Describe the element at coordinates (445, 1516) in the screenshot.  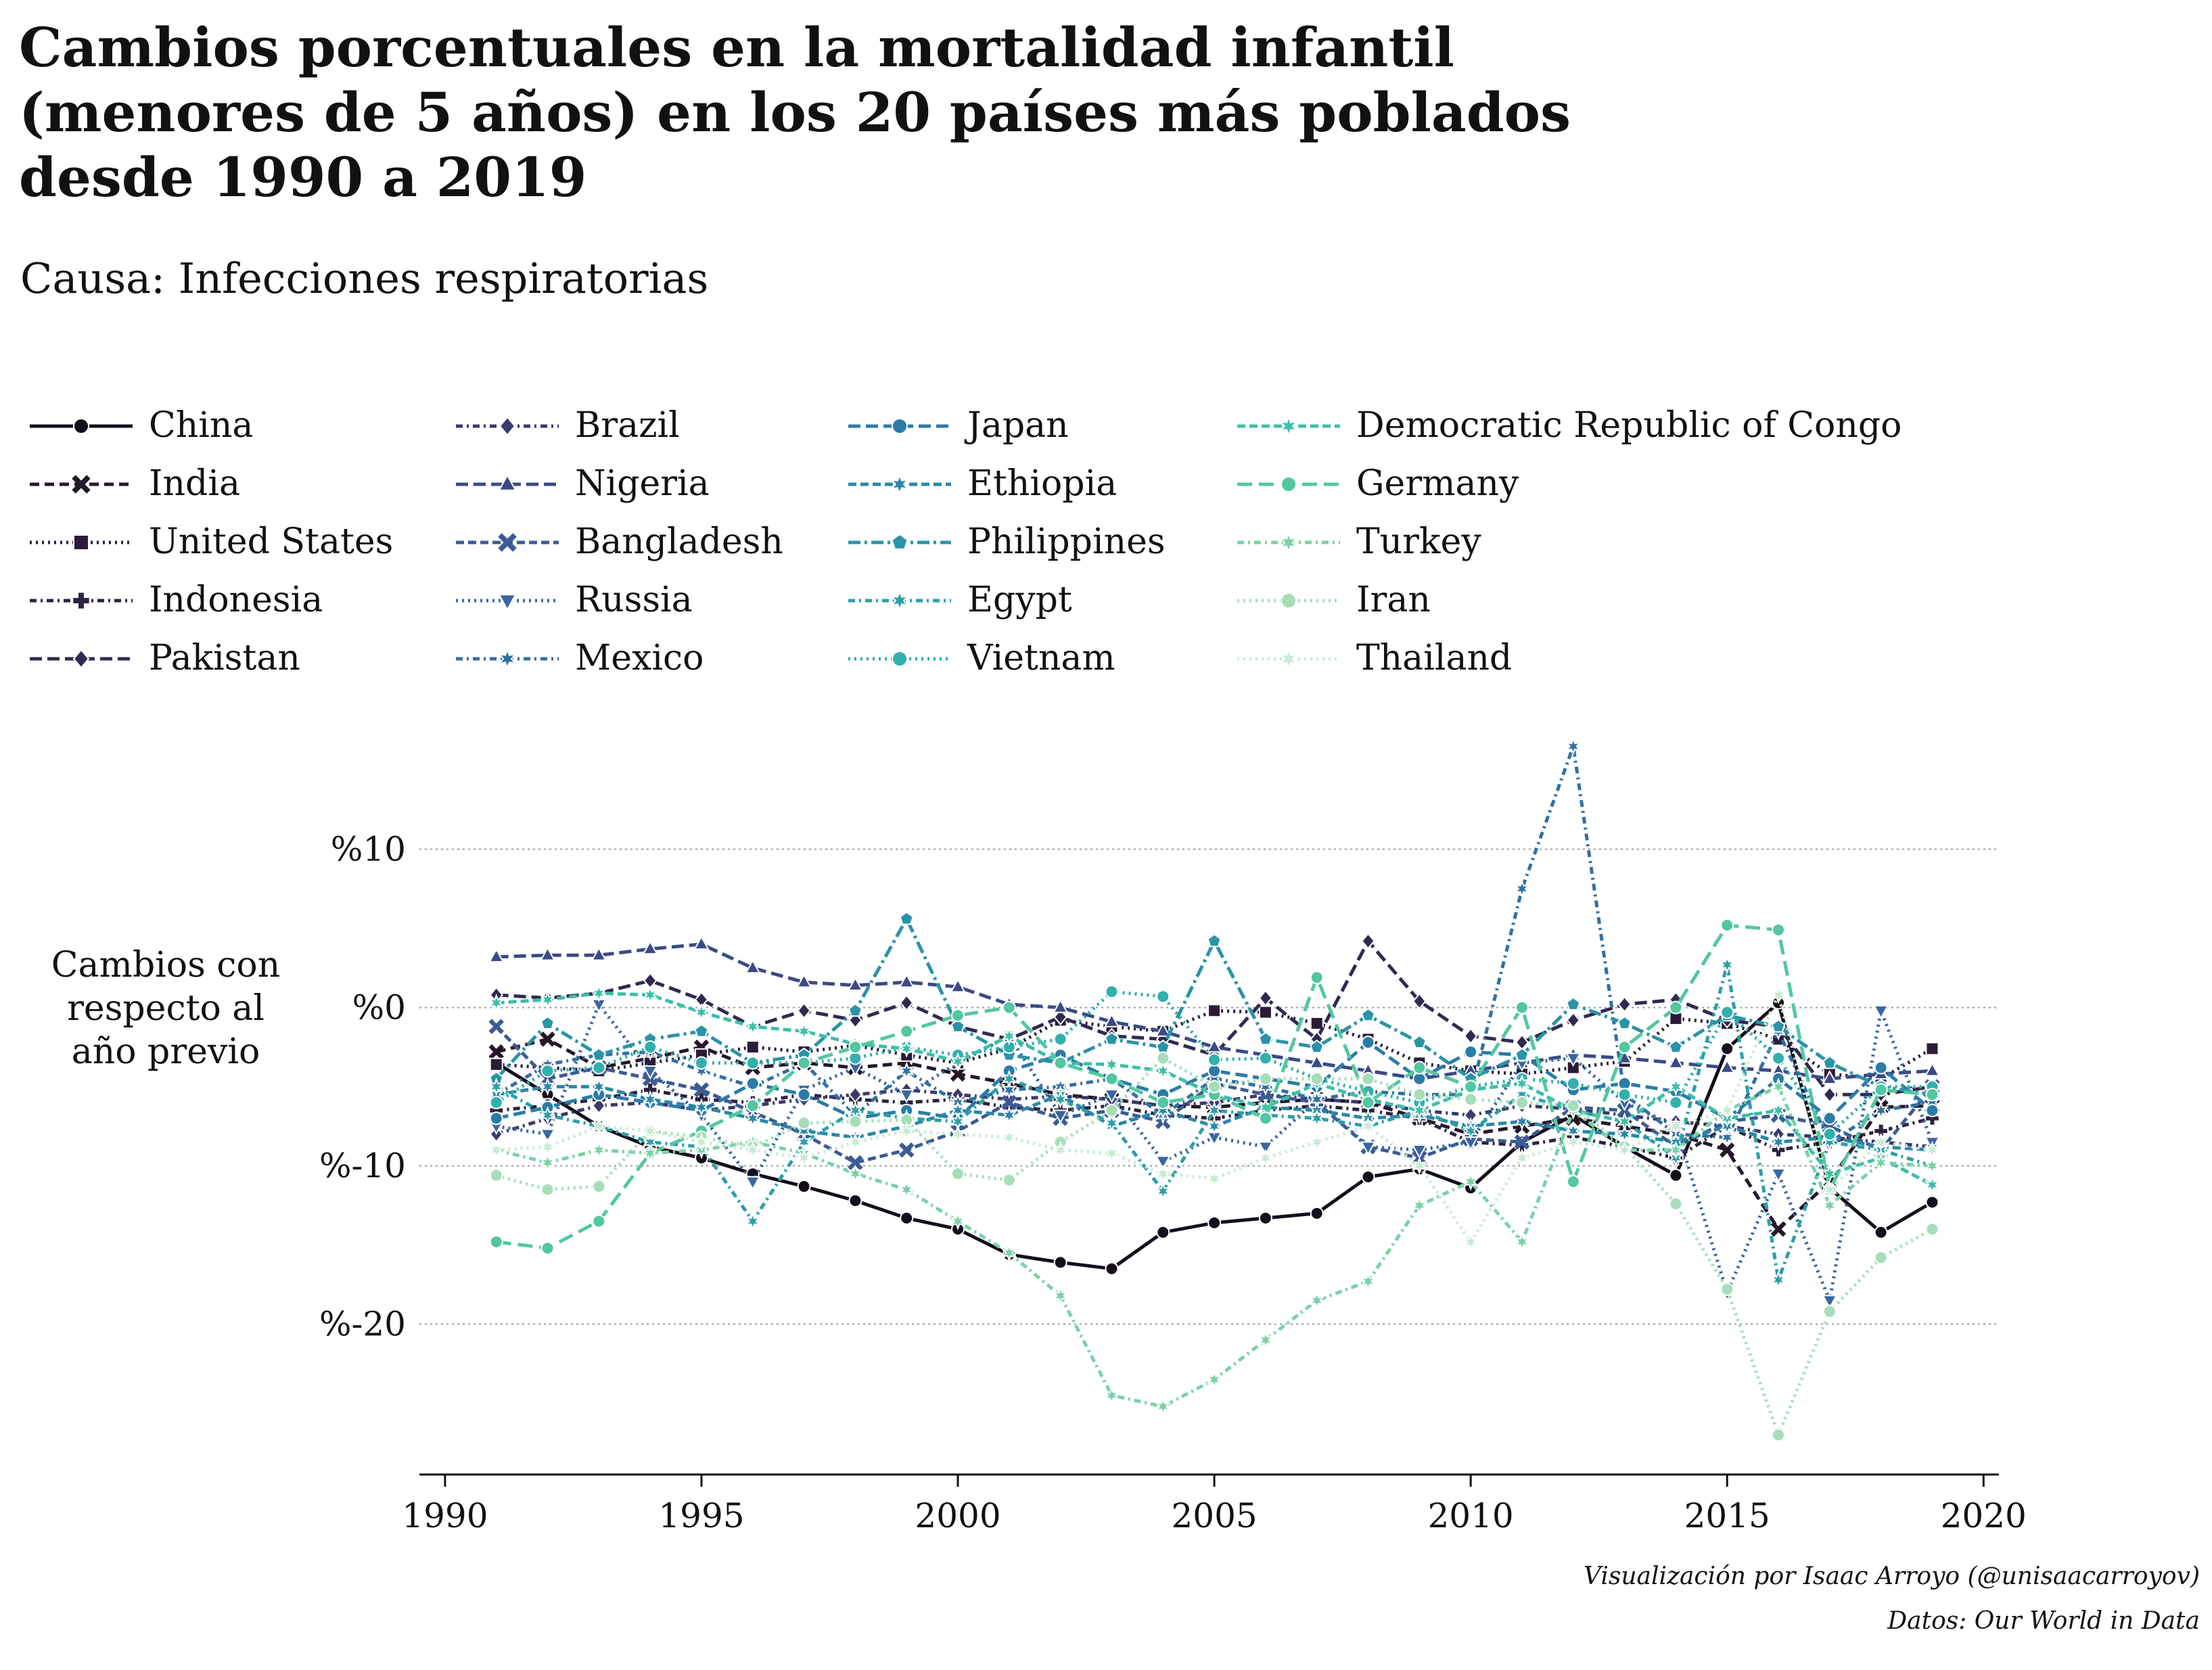
I see `x-tick-label: 1990` at that location.